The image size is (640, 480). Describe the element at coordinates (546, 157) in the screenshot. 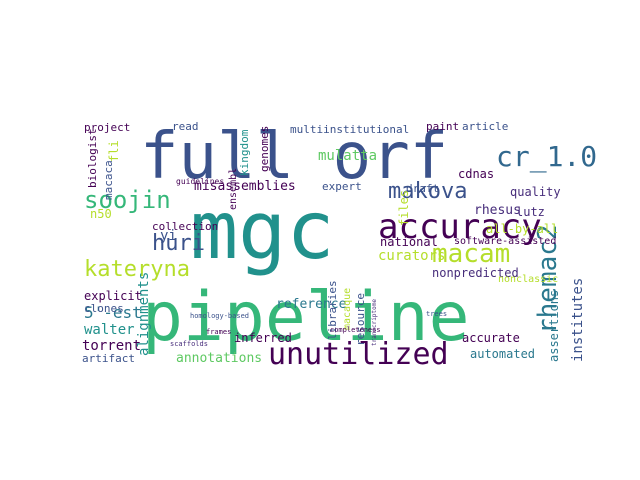

I see `cloud-word: cr_1.0` at that location.